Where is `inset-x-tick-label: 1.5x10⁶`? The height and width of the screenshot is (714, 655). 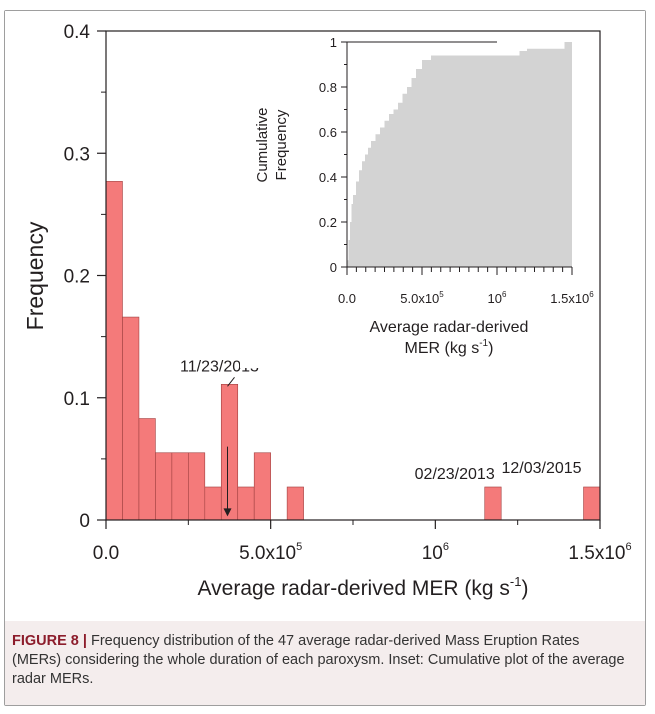
inset-x-tick-label: 1.5x10⁶ is located at coordinates (572, 298).